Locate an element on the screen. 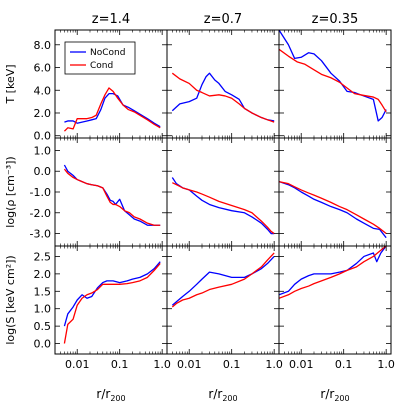  y-tick-label: 4.0 is located at coordinates (43, 90).